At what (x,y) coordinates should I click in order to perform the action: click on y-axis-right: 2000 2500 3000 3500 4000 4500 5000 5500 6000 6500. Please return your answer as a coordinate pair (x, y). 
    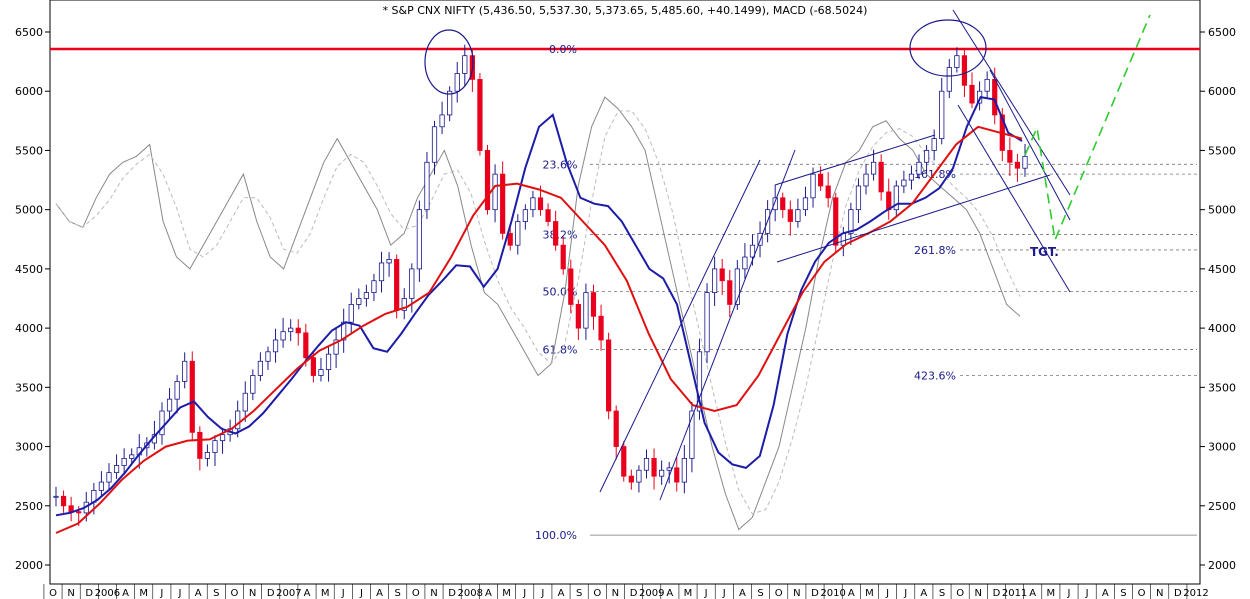
    Looking at the image, I should click on (1218, 299).